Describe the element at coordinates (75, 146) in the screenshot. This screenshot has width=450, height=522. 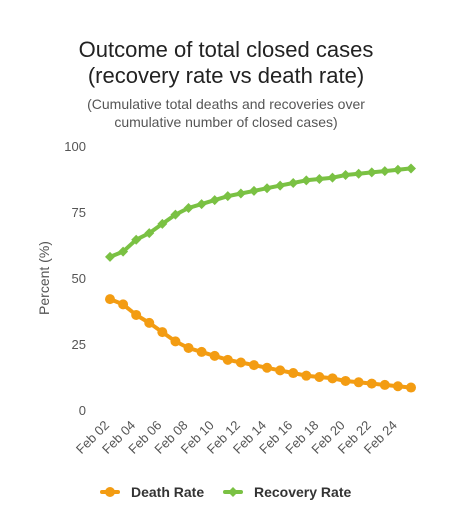
I see `y-tick-label: 100` at that location.